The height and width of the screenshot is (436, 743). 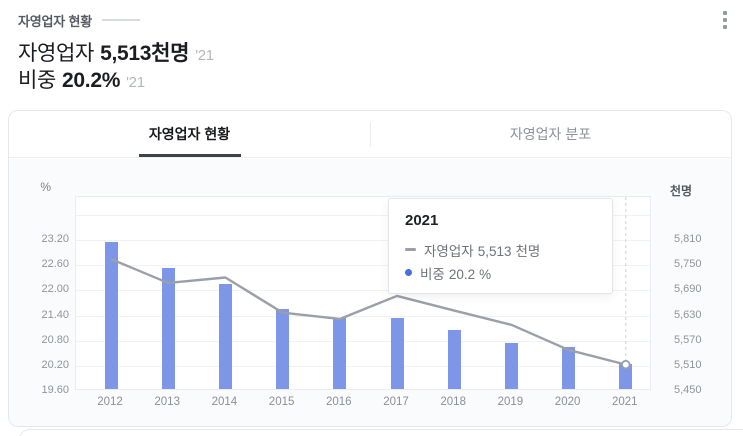 I want to click on bar-2016, so click(x=340, y=353).